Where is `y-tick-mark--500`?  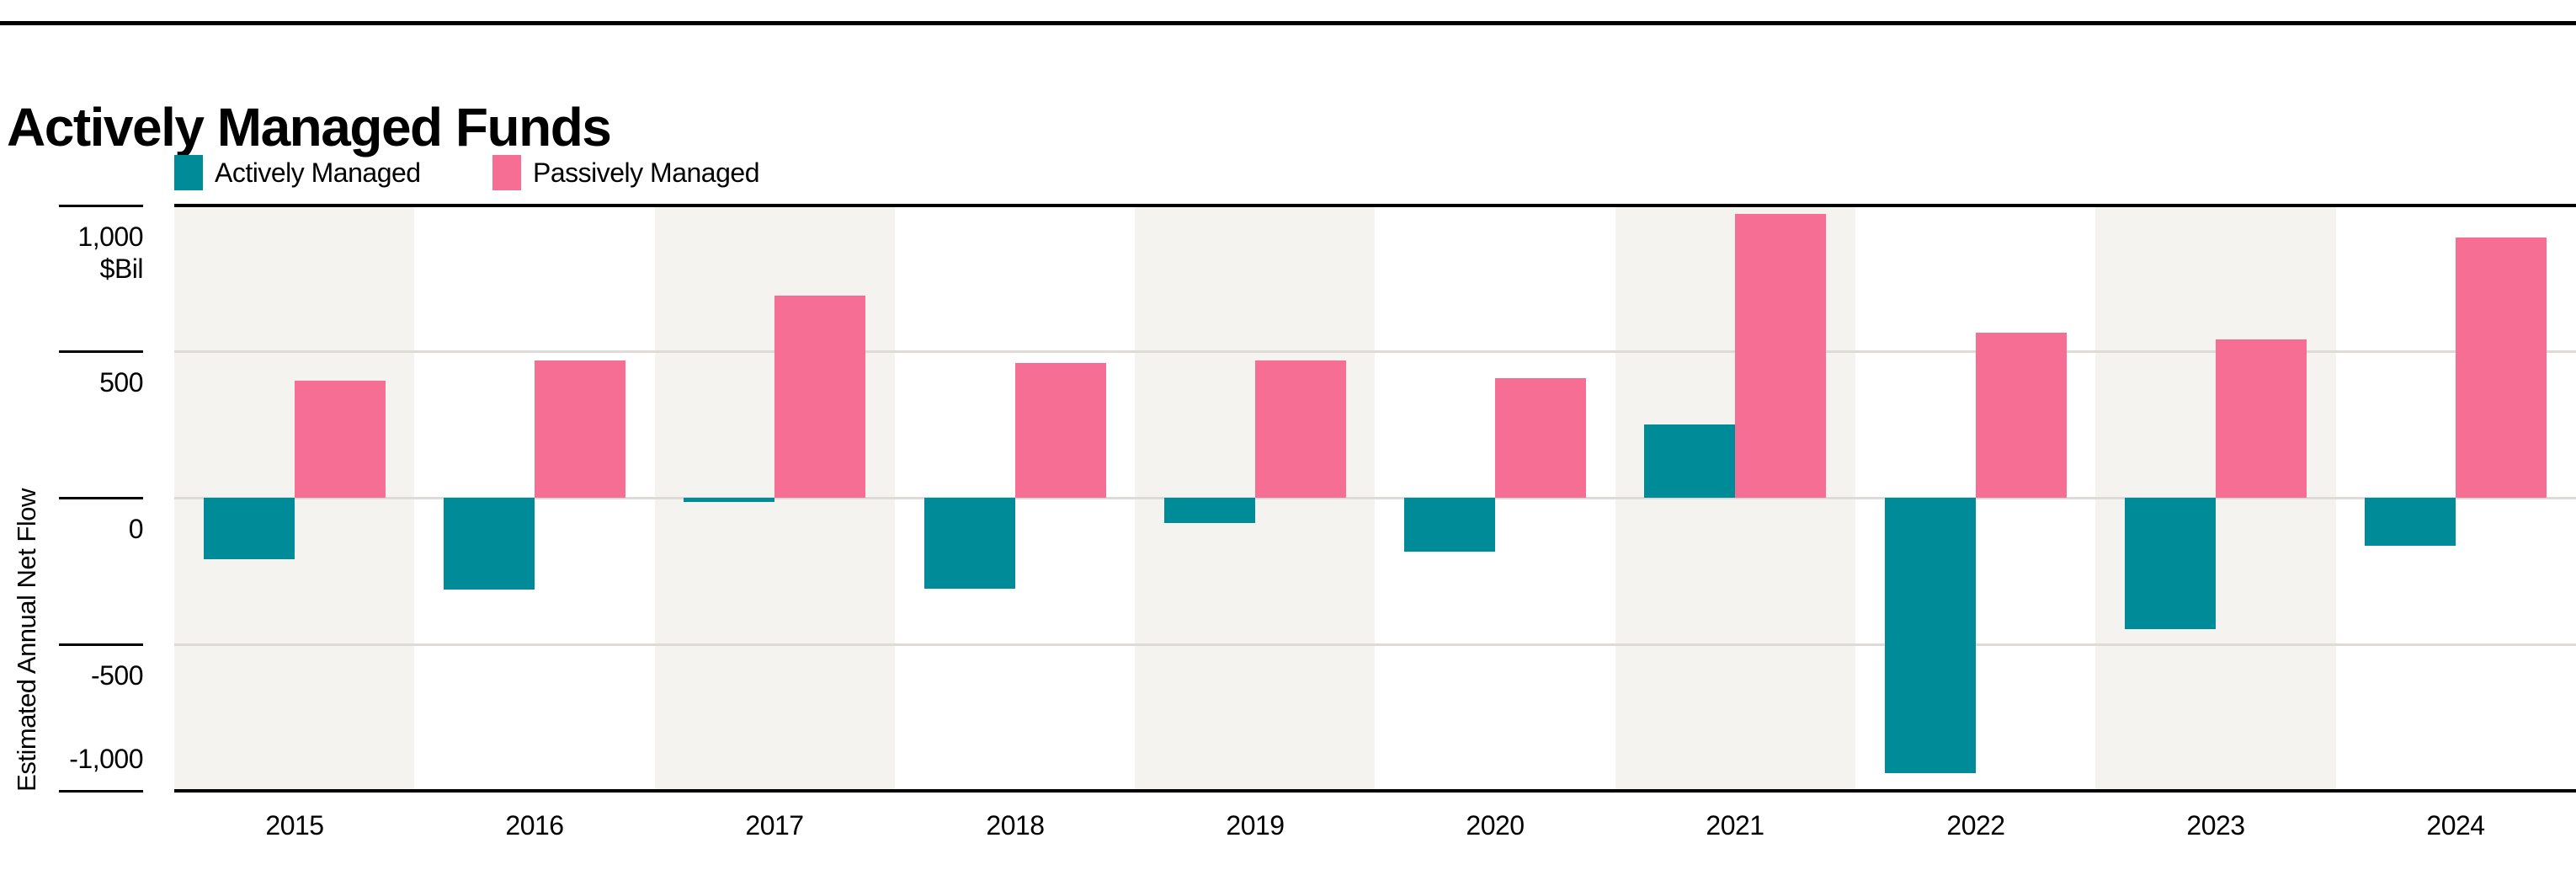
y-tick-mark--500 is located at coordinates (101, 645).